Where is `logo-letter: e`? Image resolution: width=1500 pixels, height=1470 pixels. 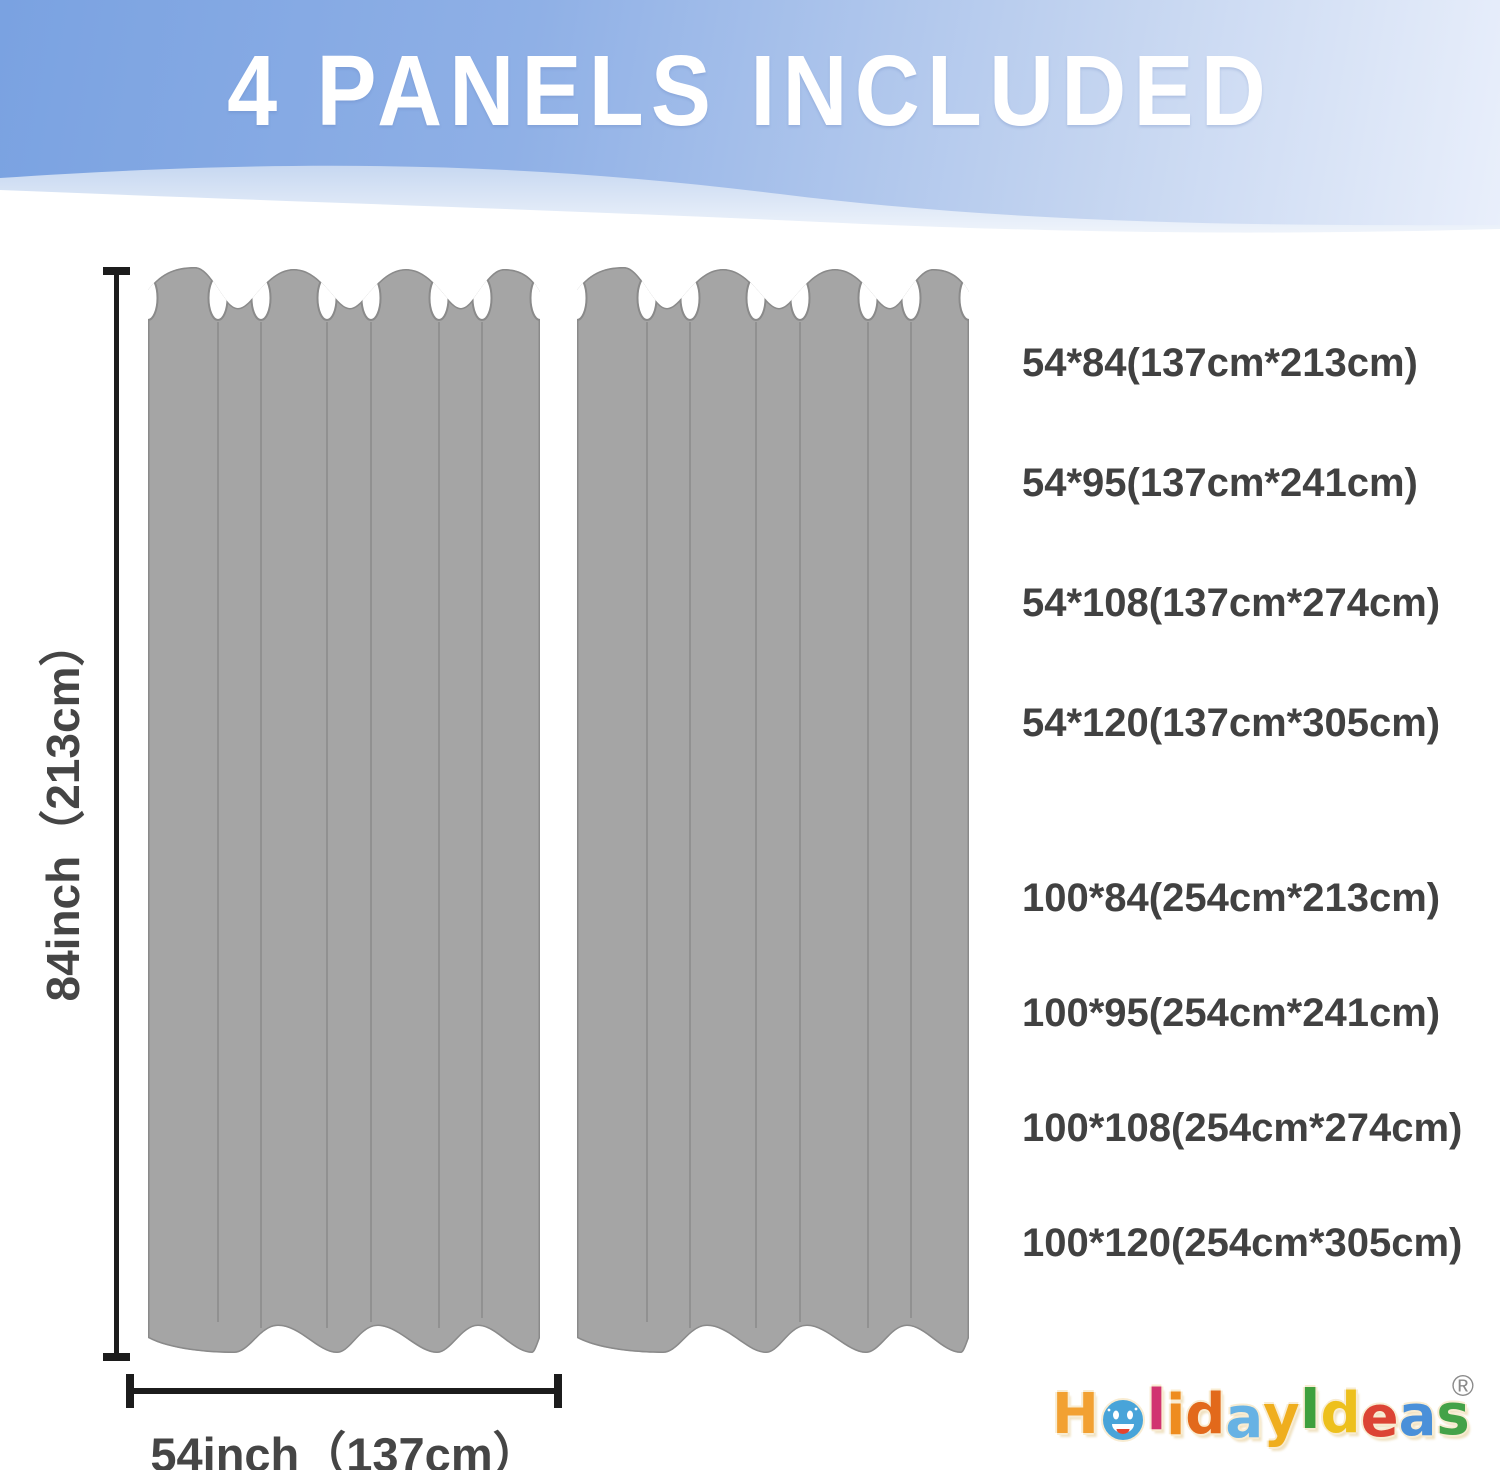
logo-letter: e is located at coordinates (1379, 1417).